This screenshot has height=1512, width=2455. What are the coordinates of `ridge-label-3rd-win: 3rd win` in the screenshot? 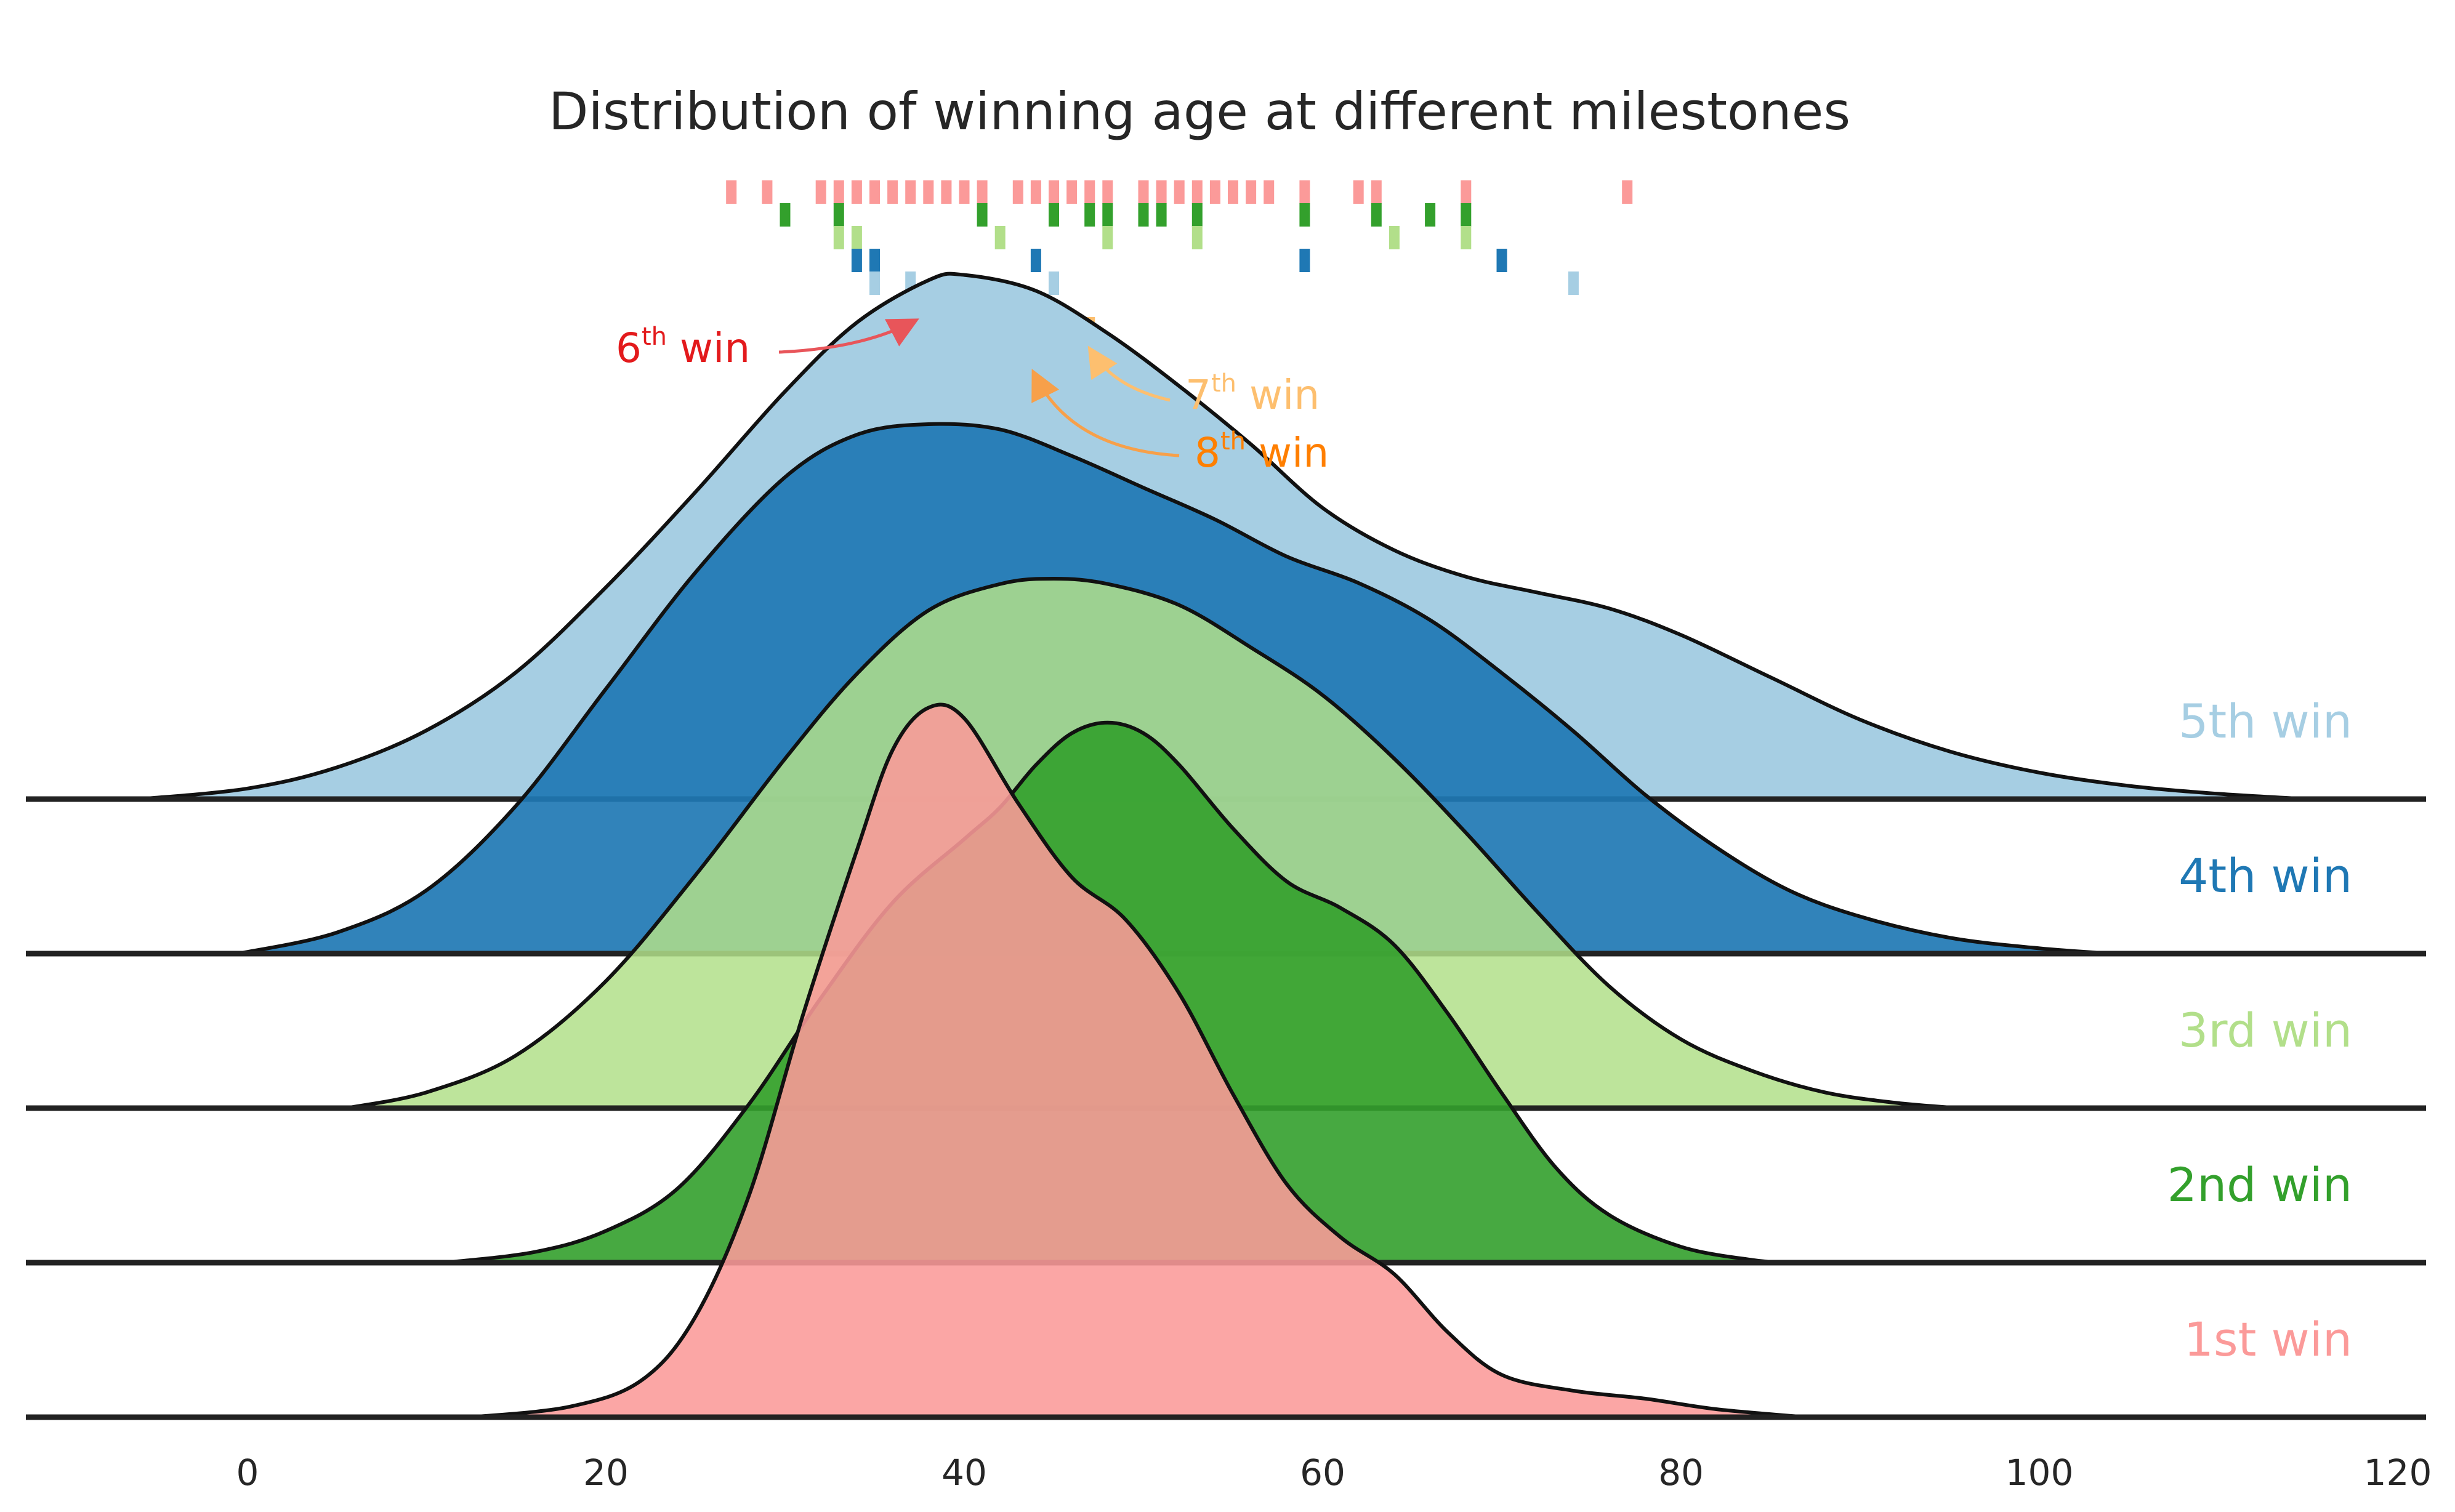 It's located at (2265, 1031).